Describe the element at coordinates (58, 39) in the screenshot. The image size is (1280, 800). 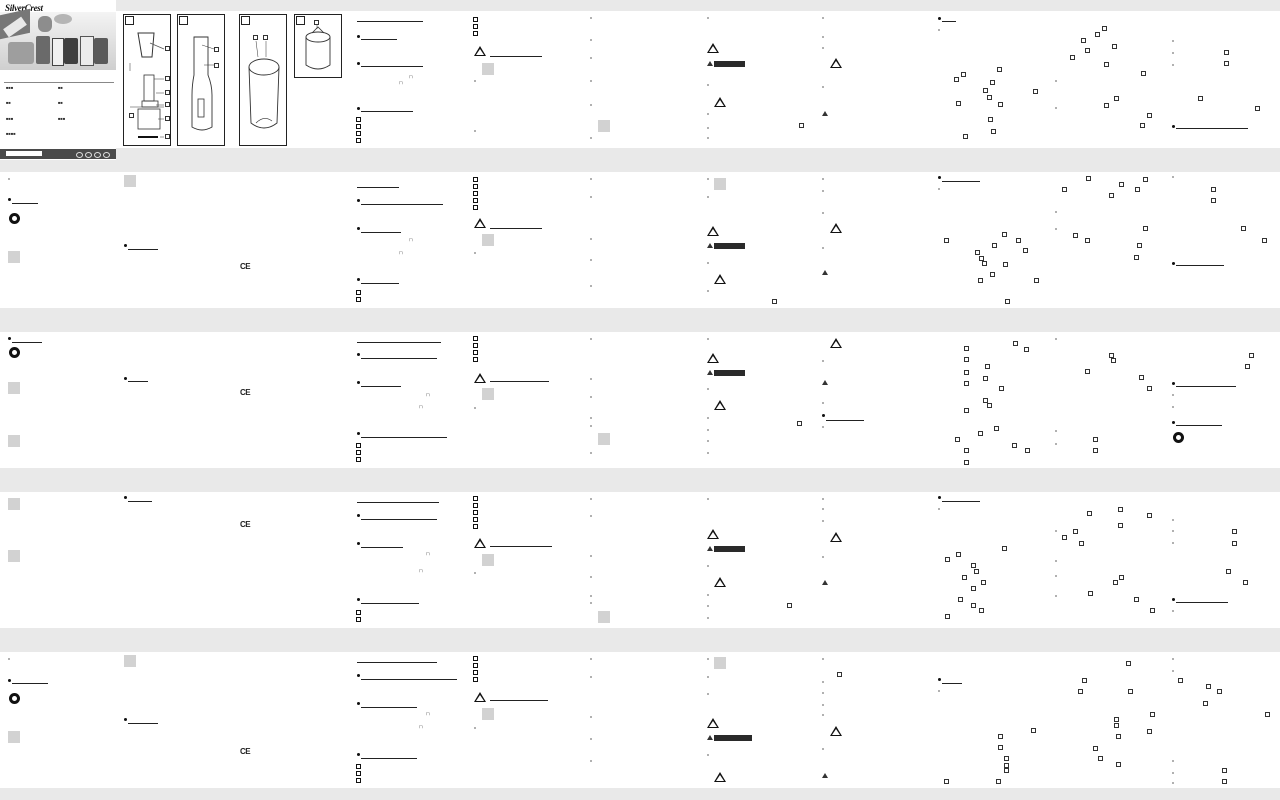
I see `product-photo` at that location.